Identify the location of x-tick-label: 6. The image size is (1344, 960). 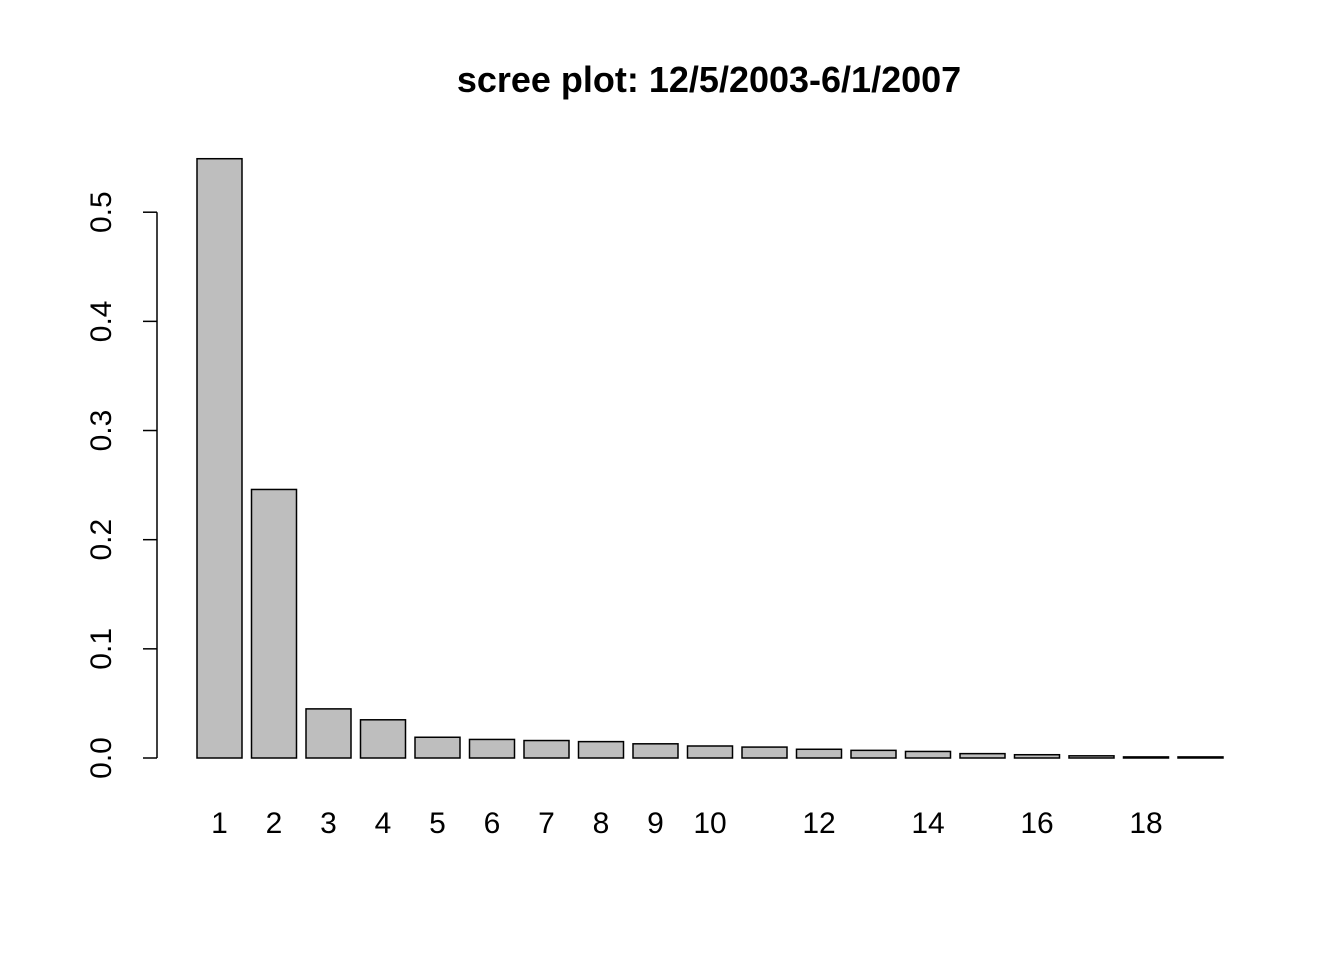
(492, 823).